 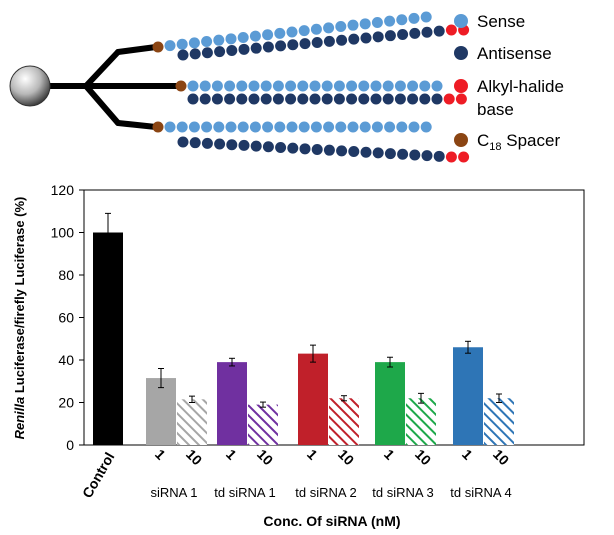 I want to click on legend-label-spacer: C18 Spacer, so click(x=518, y=142).